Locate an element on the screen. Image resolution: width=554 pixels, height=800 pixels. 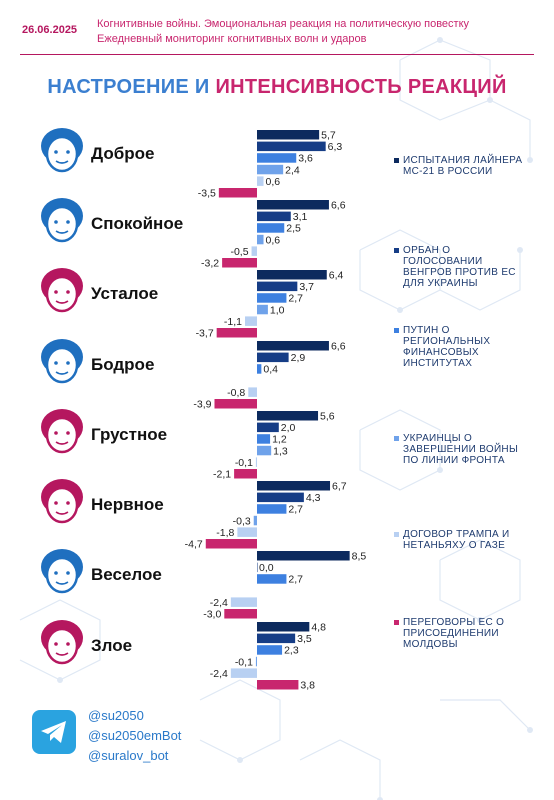
data-label-s3-g7: 2,7 is located at coordinates (295, 580).